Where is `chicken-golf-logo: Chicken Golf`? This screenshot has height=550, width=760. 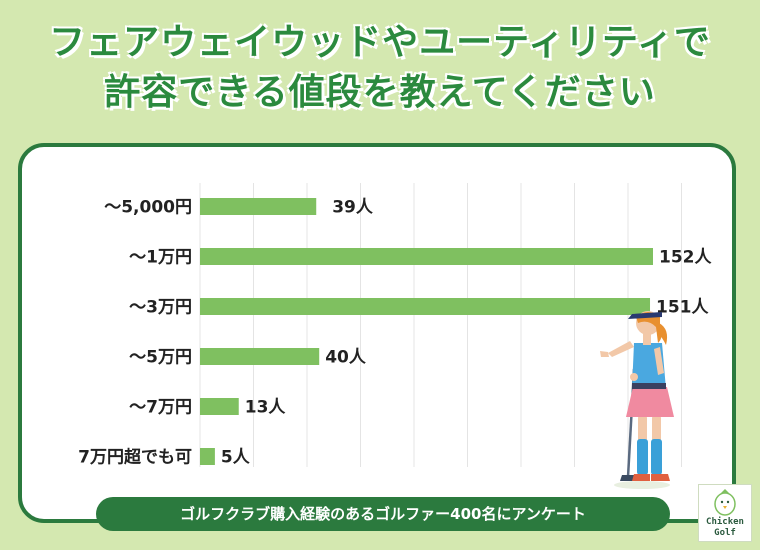
chicken-golf-logo: Chicken Golf is located at coordinates (725, 513).